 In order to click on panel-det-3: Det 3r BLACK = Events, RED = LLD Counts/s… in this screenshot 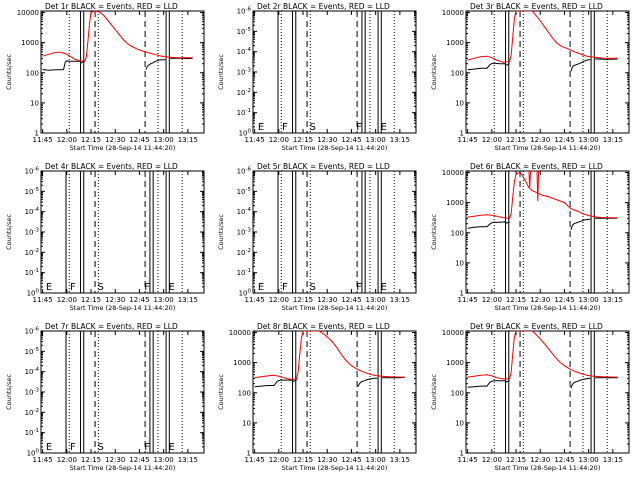, I will do `click(530, 77)`.